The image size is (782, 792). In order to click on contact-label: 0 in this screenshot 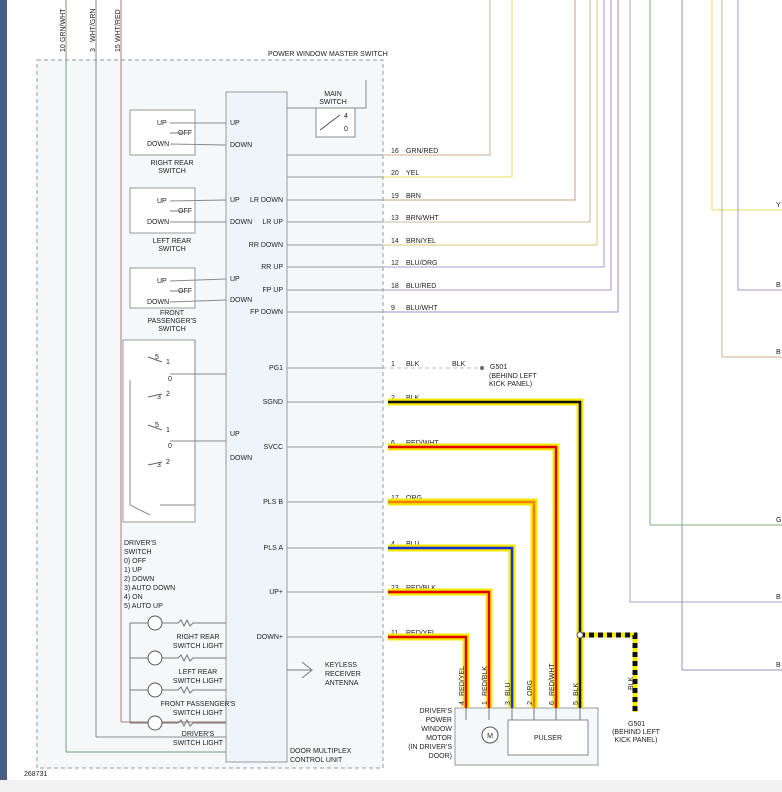, I will do `click(170, 446)`.